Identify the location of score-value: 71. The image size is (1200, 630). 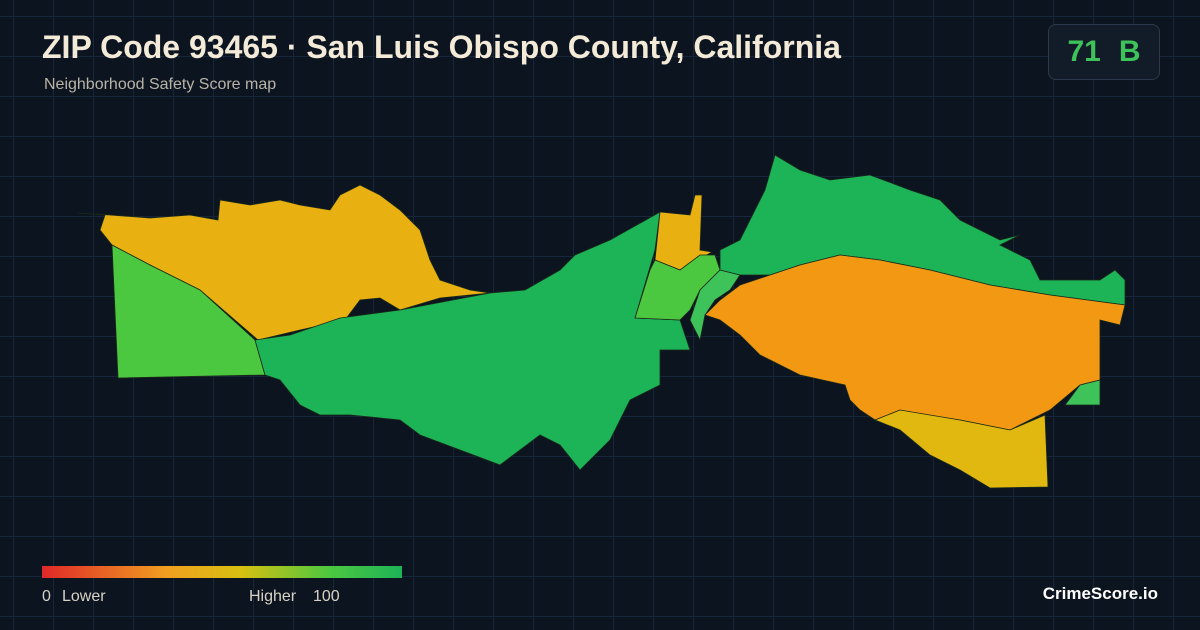
(1084, 51).